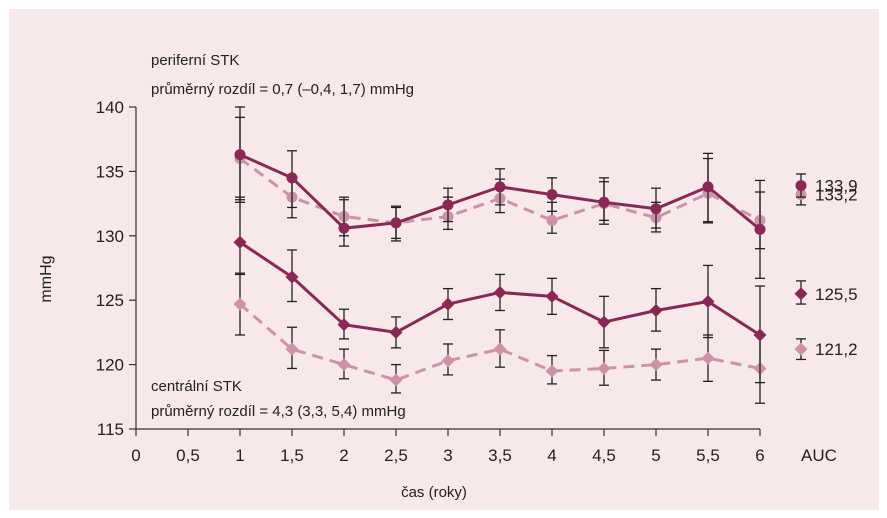 The width and height of the screenshot is (887, 518). What do you see at coordinates (195, 60) in the screenshot?
I see `annotation-peripheral-title: periferní STK` at bounding box center [195, 60].